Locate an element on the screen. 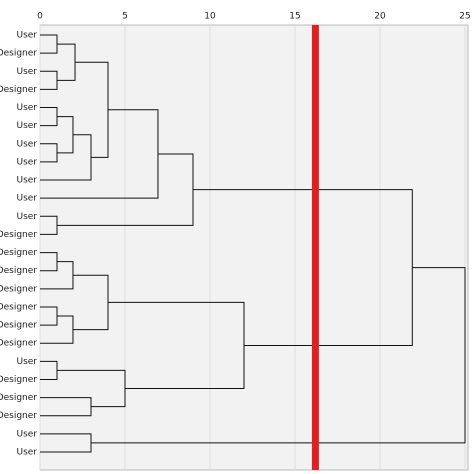 The image size is (474, 474). x-tick-label: 0 is located at coordinates (40, 17).